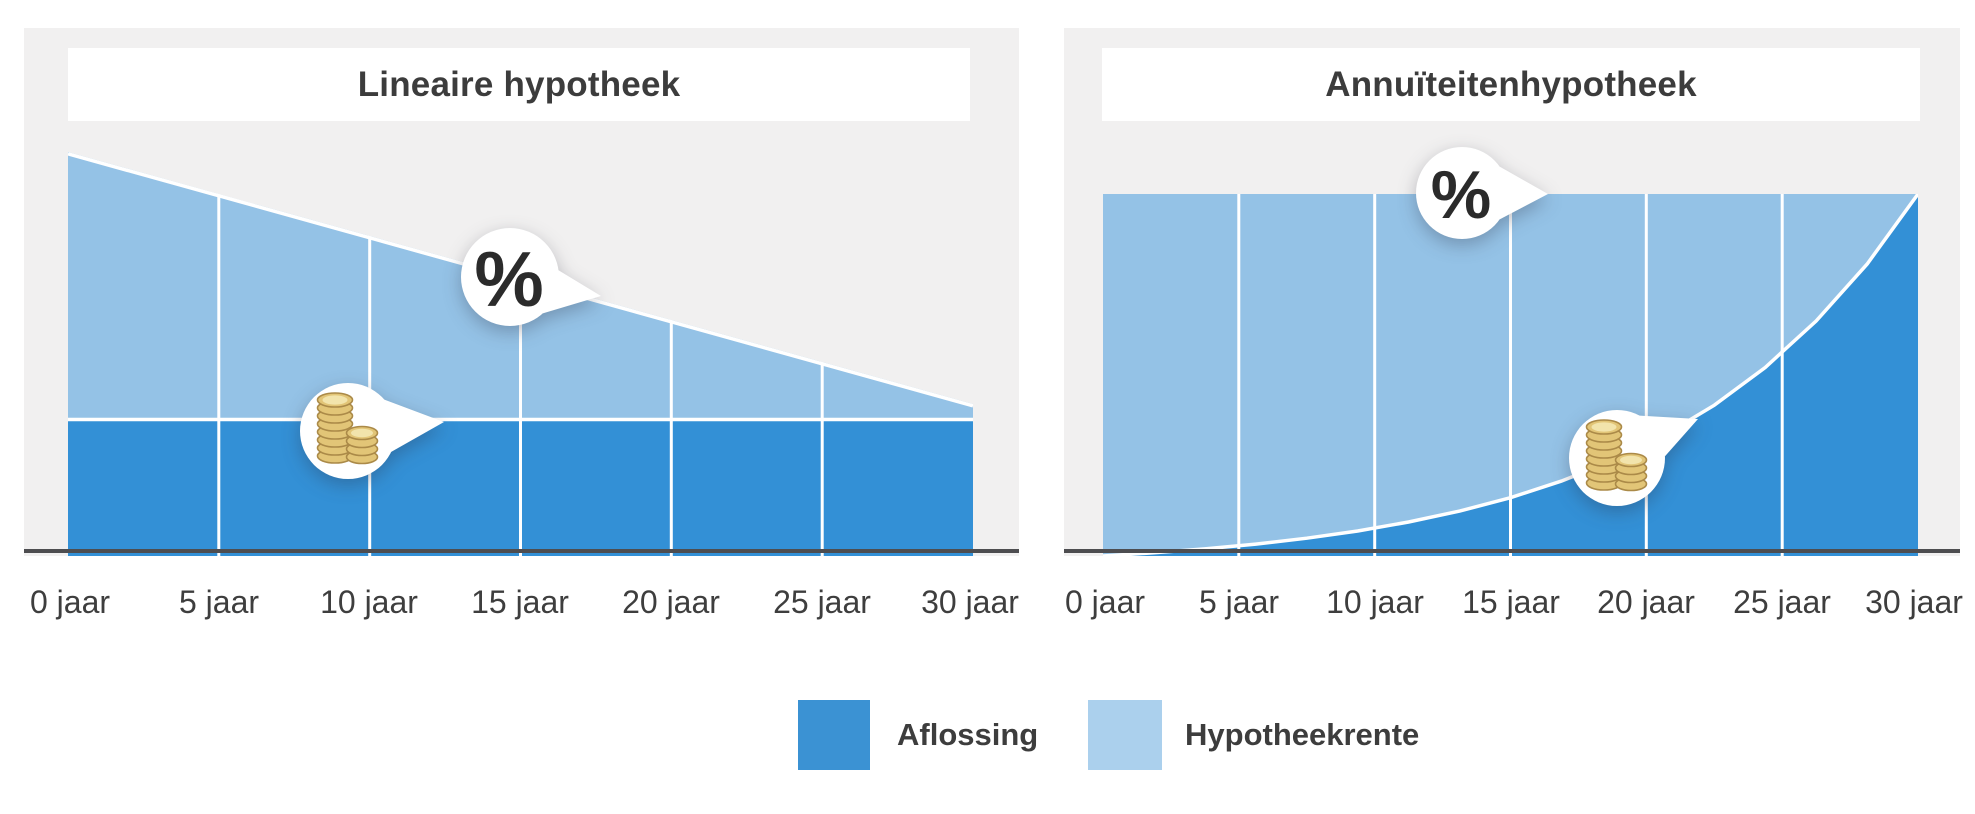 The image size is (1975, 814). I want to click on chart-title-lineair: Lineaire hypotheek, so click(519, 84).